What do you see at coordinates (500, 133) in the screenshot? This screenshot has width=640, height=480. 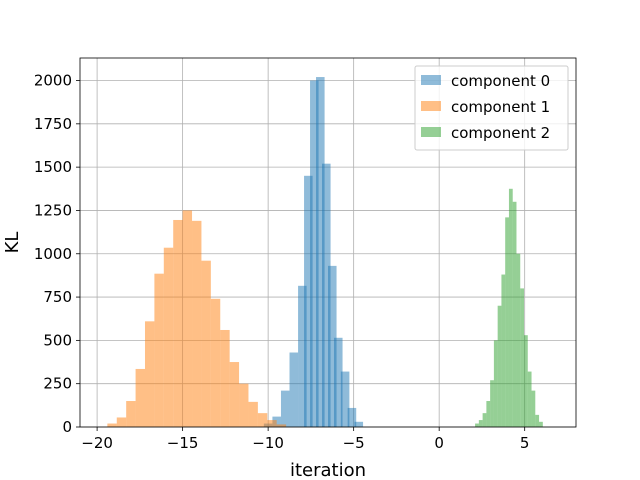 I see `legend-label: component 2` at bounding box center [500, 133].